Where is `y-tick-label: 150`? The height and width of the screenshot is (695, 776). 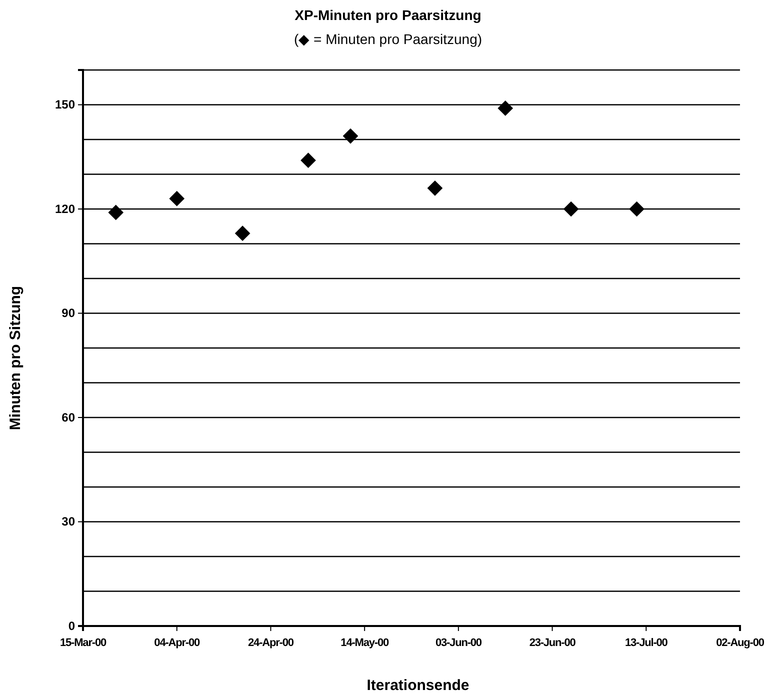
y-tick-label: 150 is located at coordinates (65, 105).